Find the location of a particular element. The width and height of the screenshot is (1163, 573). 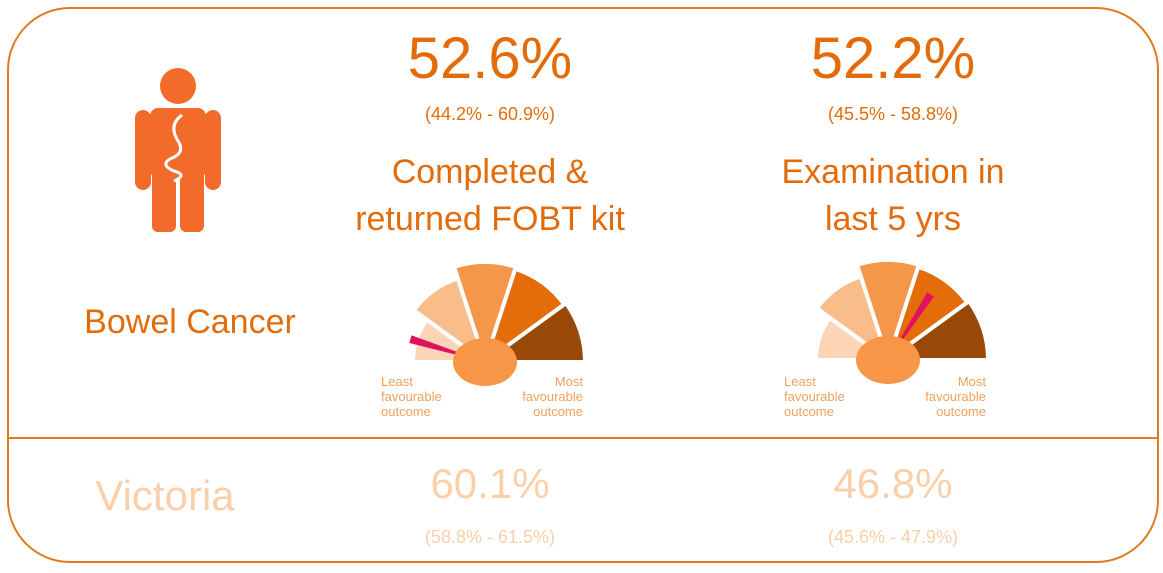

indicator-ci: (44.2% - 60.9%) is located at coordinates (490, 114).